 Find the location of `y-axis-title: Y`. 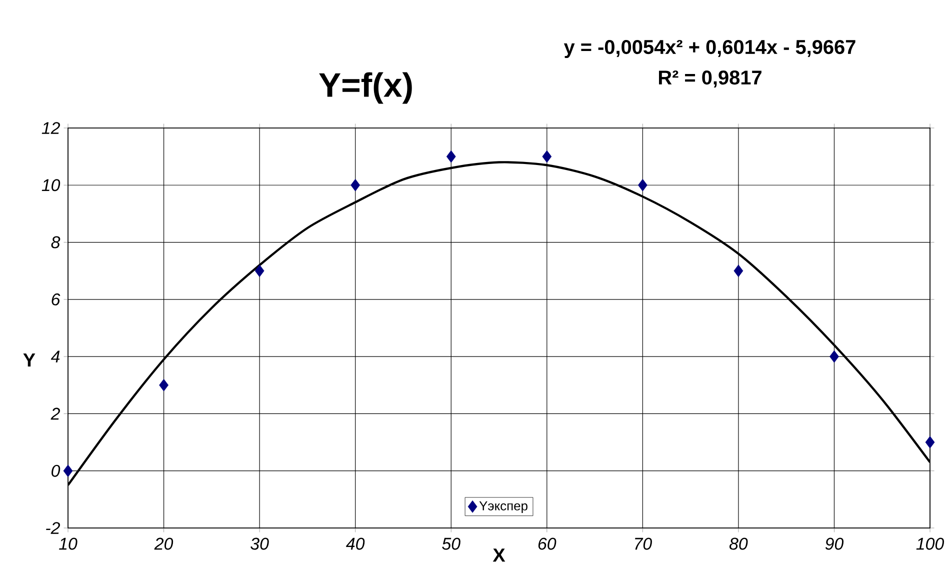

y-axis-title: Y is located at coordinates (29, 359).